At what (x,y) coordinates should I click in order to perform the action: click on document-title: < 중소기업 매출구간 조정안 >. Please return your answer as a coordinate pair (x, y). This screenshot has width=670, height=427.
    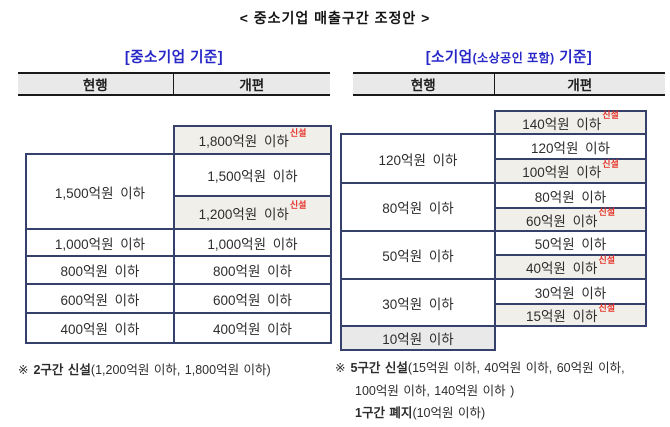
    Looking at the image, I should click on (335, 18).